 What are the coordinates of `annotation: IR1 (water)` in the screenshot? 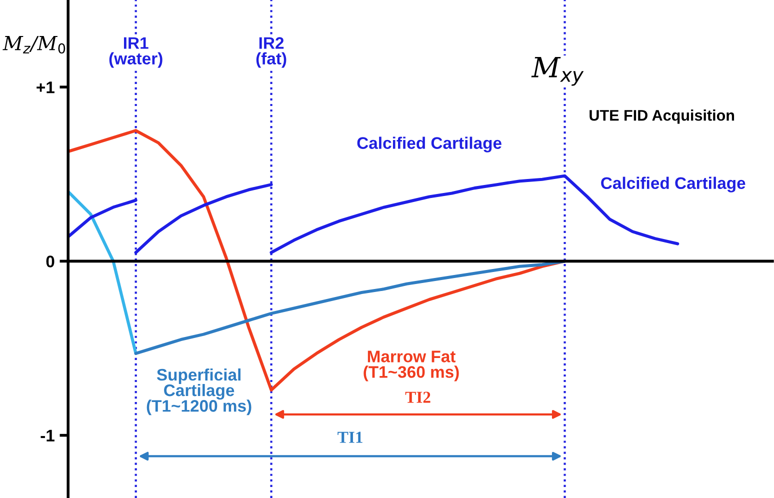 It's located at (135, 52).